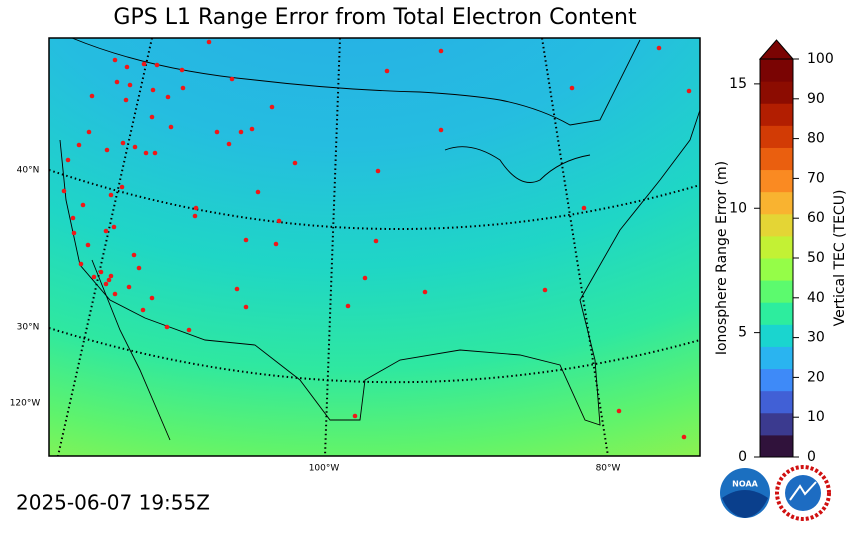  I want to click on nws-logo, so click(803, 493).